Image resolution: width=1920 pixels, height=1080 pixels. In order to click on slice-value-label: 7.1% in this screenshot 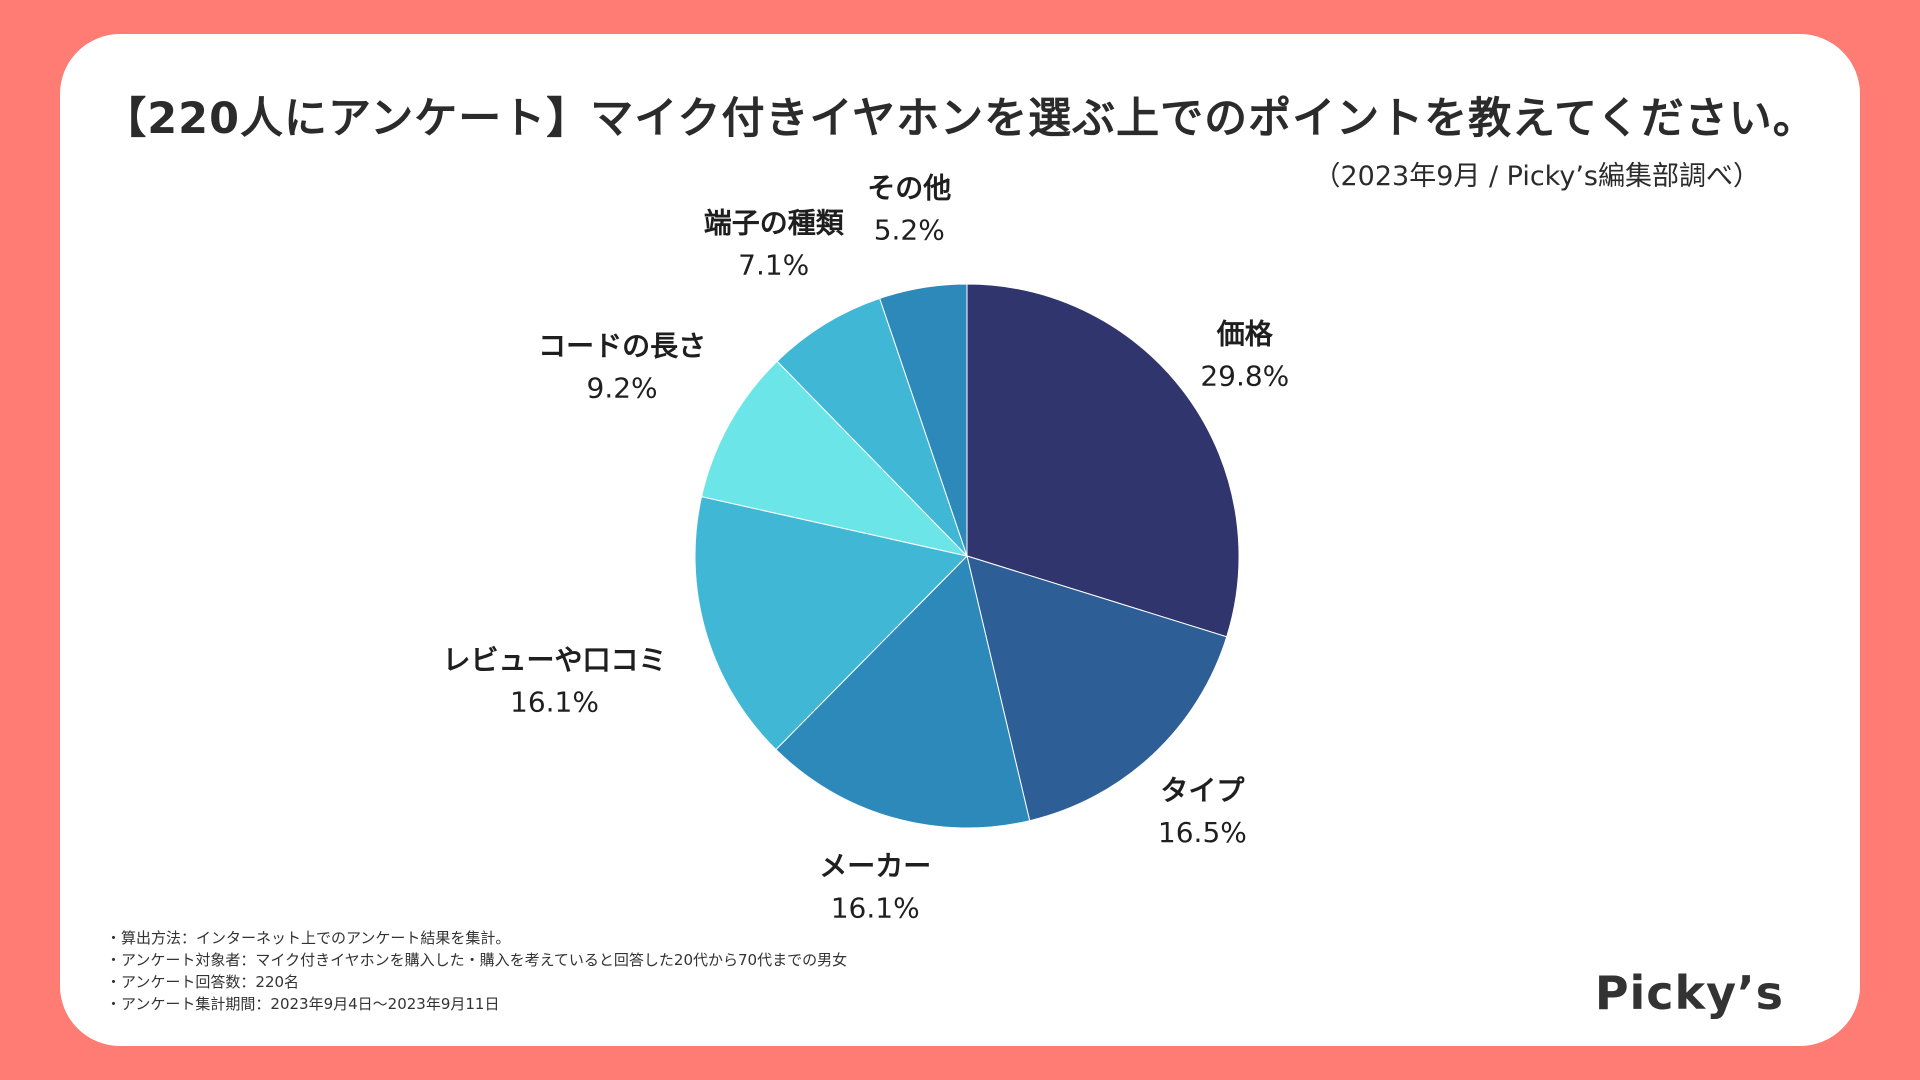, I will do `click(773, 265)`.